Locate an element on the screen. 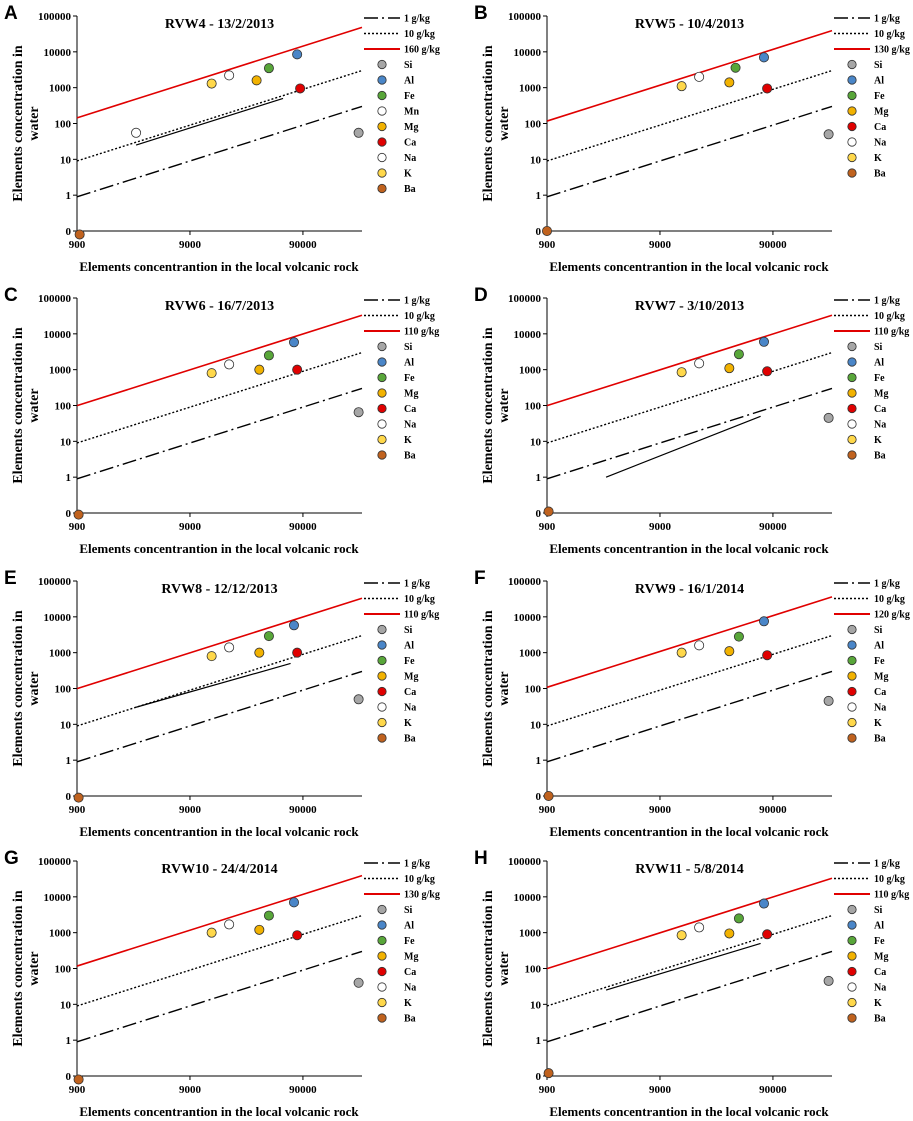  data-point-na is located at coordinates (699, 927).